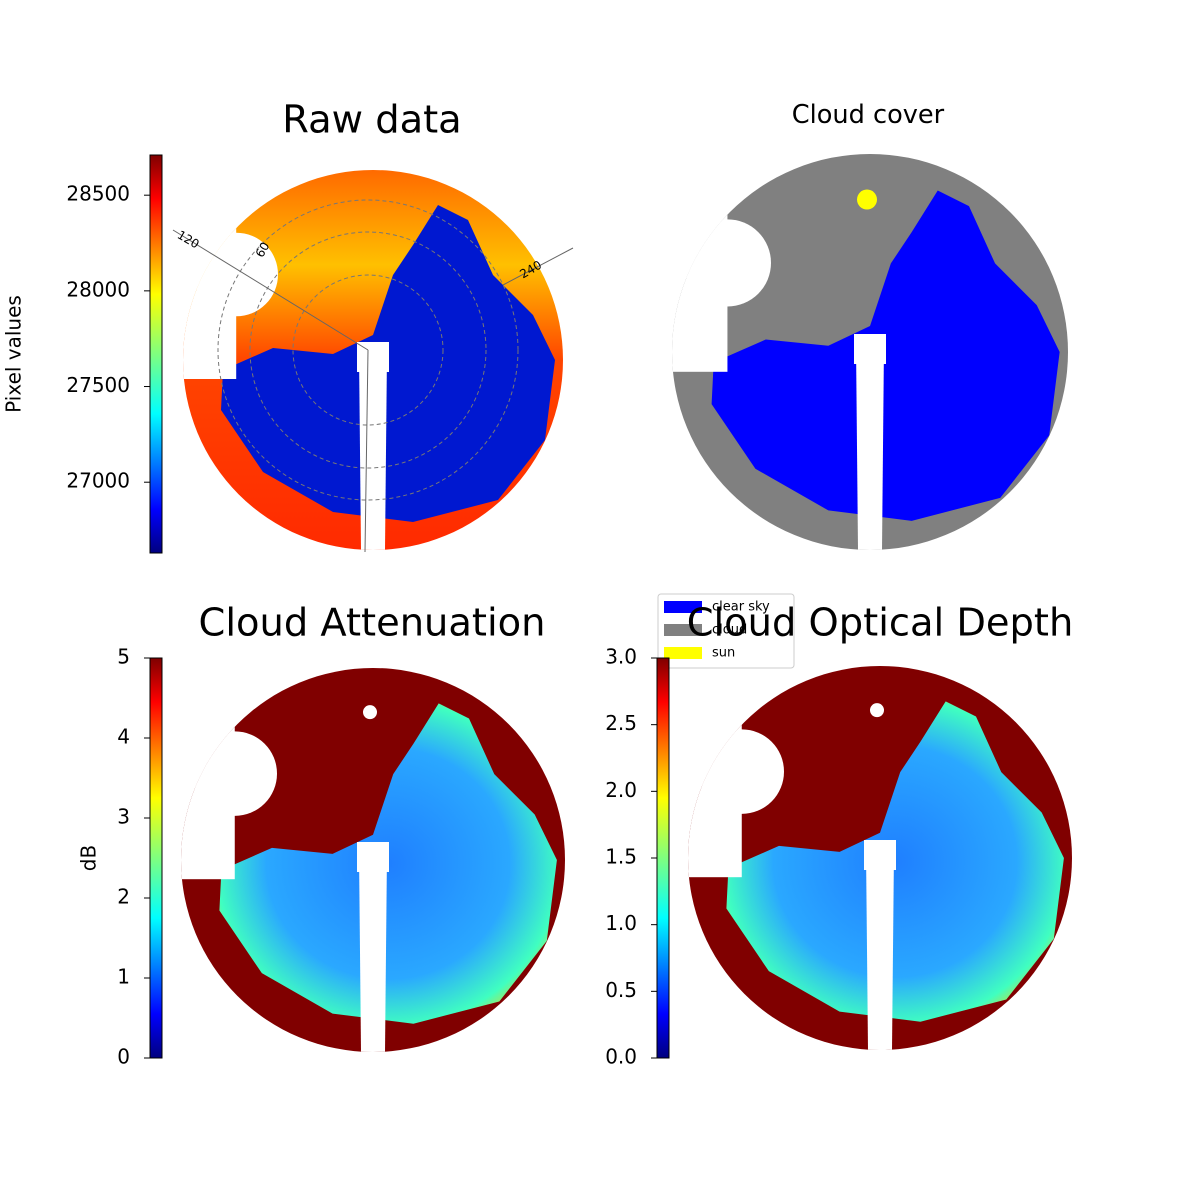  I want to click on legend-label: cloud, so click(729, 630).